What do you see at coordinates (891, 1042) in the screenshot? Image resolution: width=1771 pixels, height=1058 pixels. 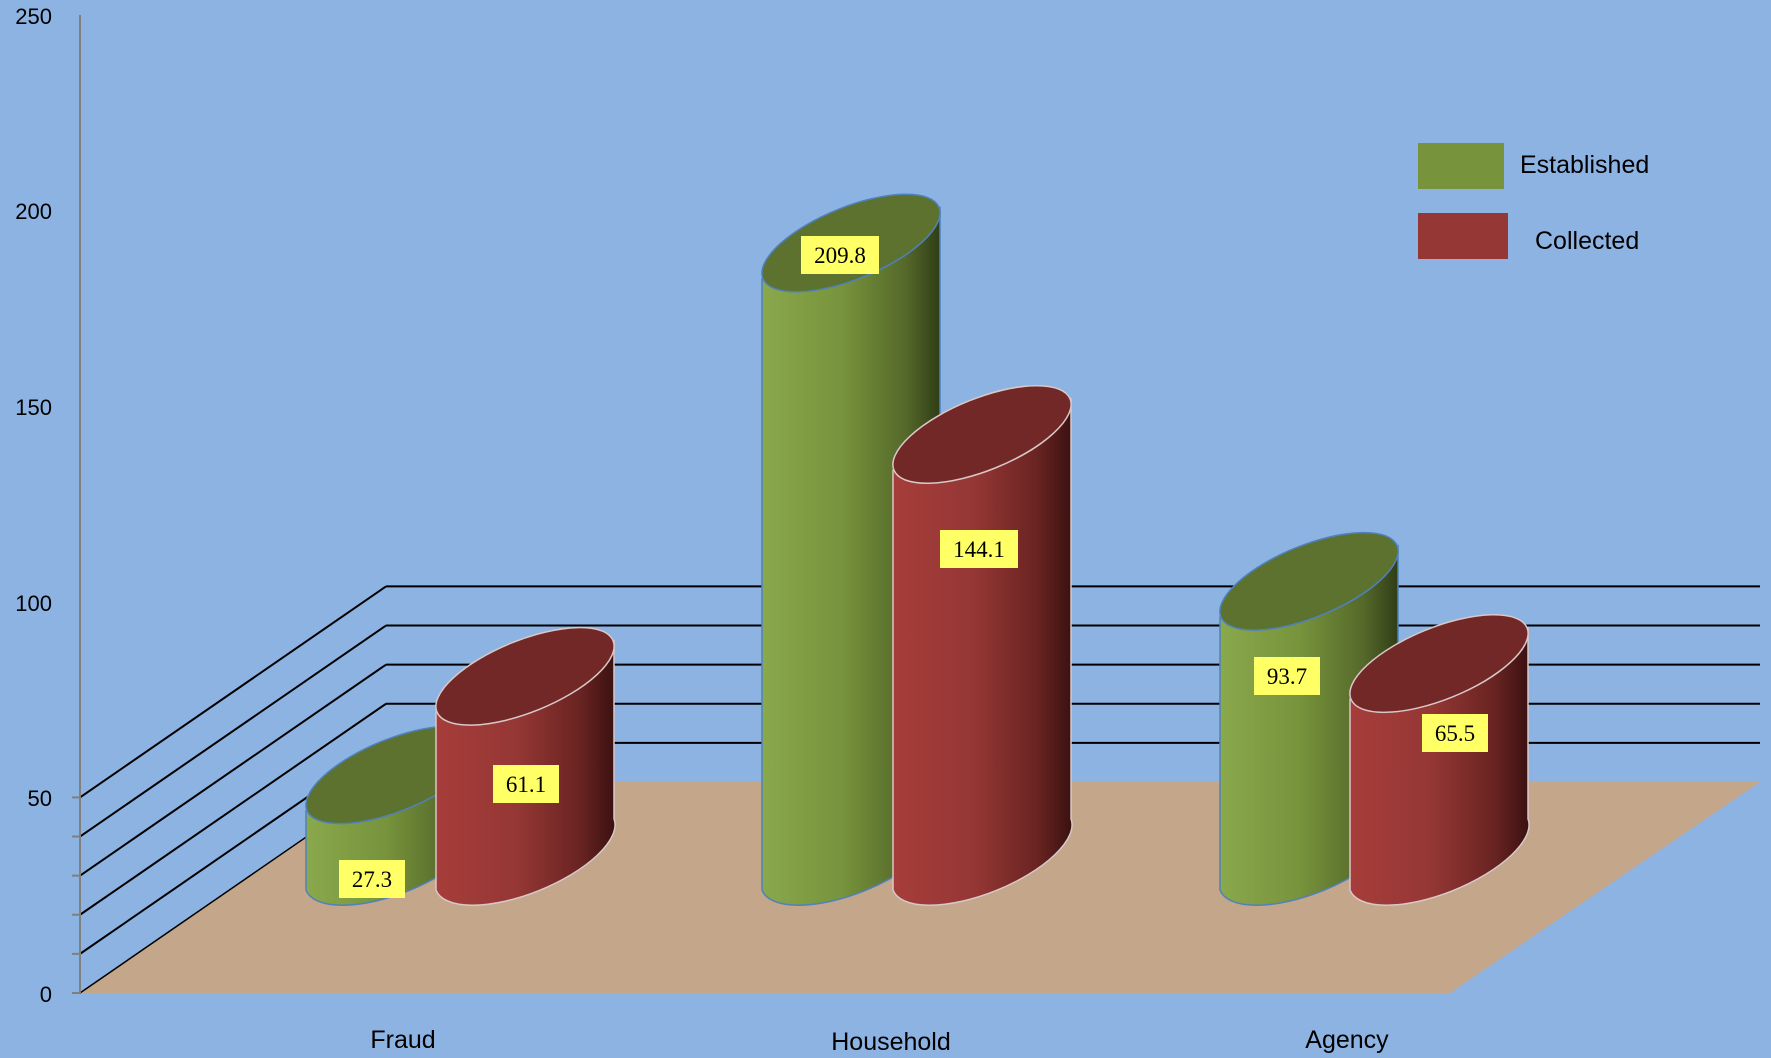 I see `category-label-household: Household` at bounding box center [891, 1042].